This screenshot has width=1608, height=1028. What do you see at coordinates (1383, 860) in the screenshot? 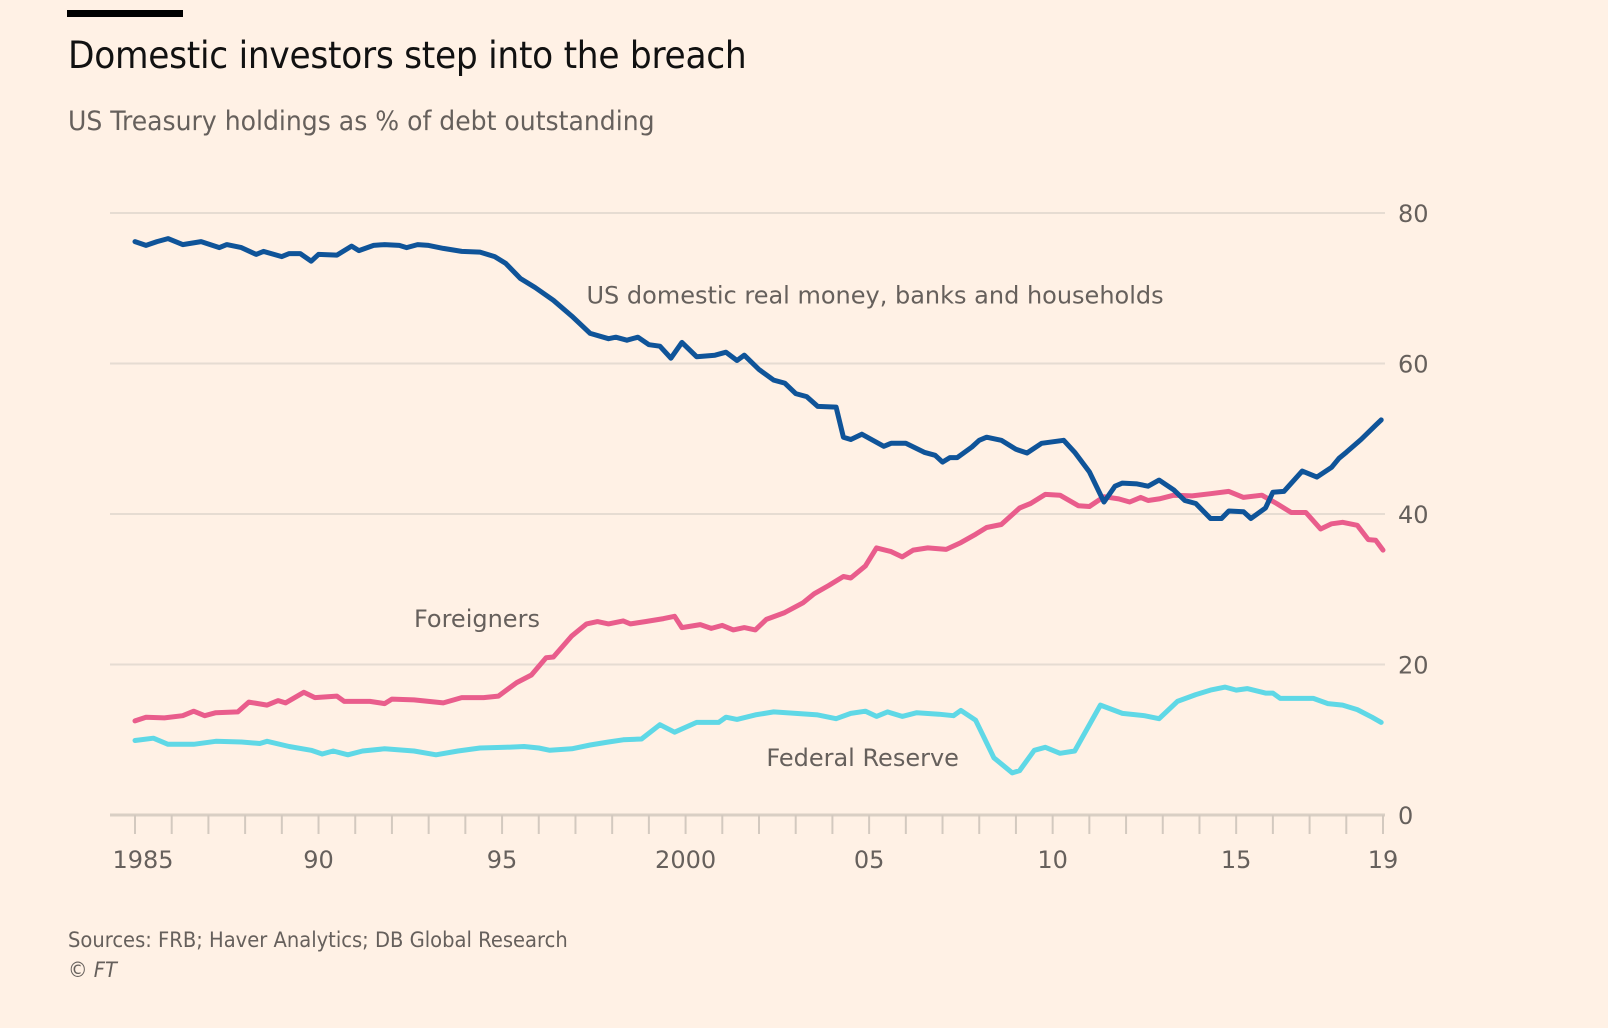
I see `x-tick-label-2019: 19` at bounding box center [1383, 860].